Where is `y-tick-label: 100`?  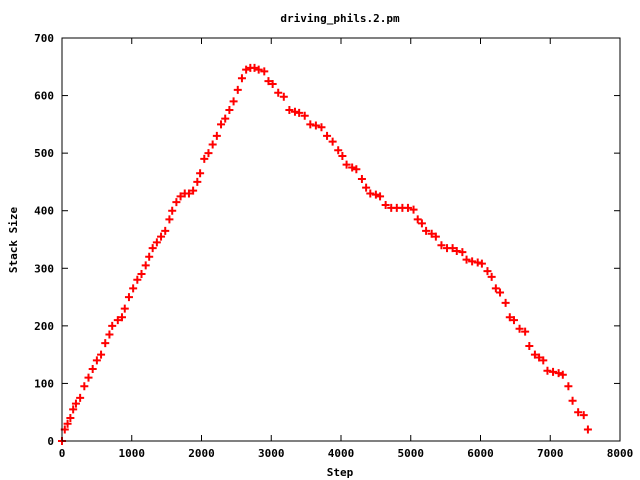 y-tick-label: 100 is located at coordinates (44, 383).